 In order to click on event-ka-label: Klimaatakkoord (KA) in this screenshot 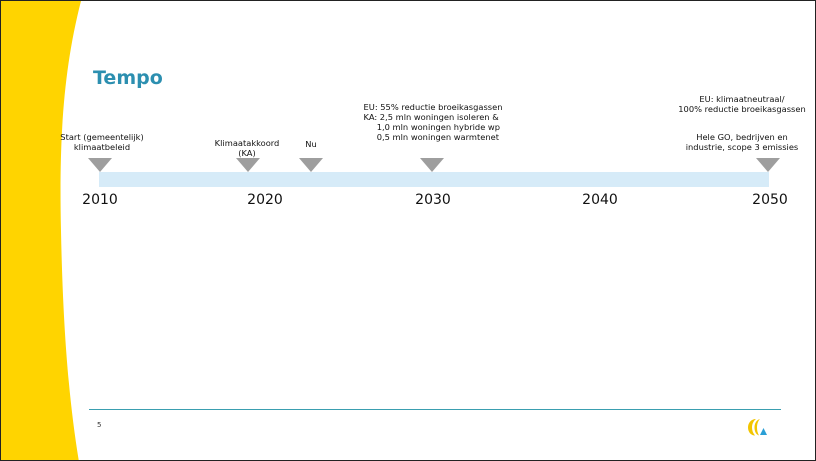, I will do `click(247, 148)`.